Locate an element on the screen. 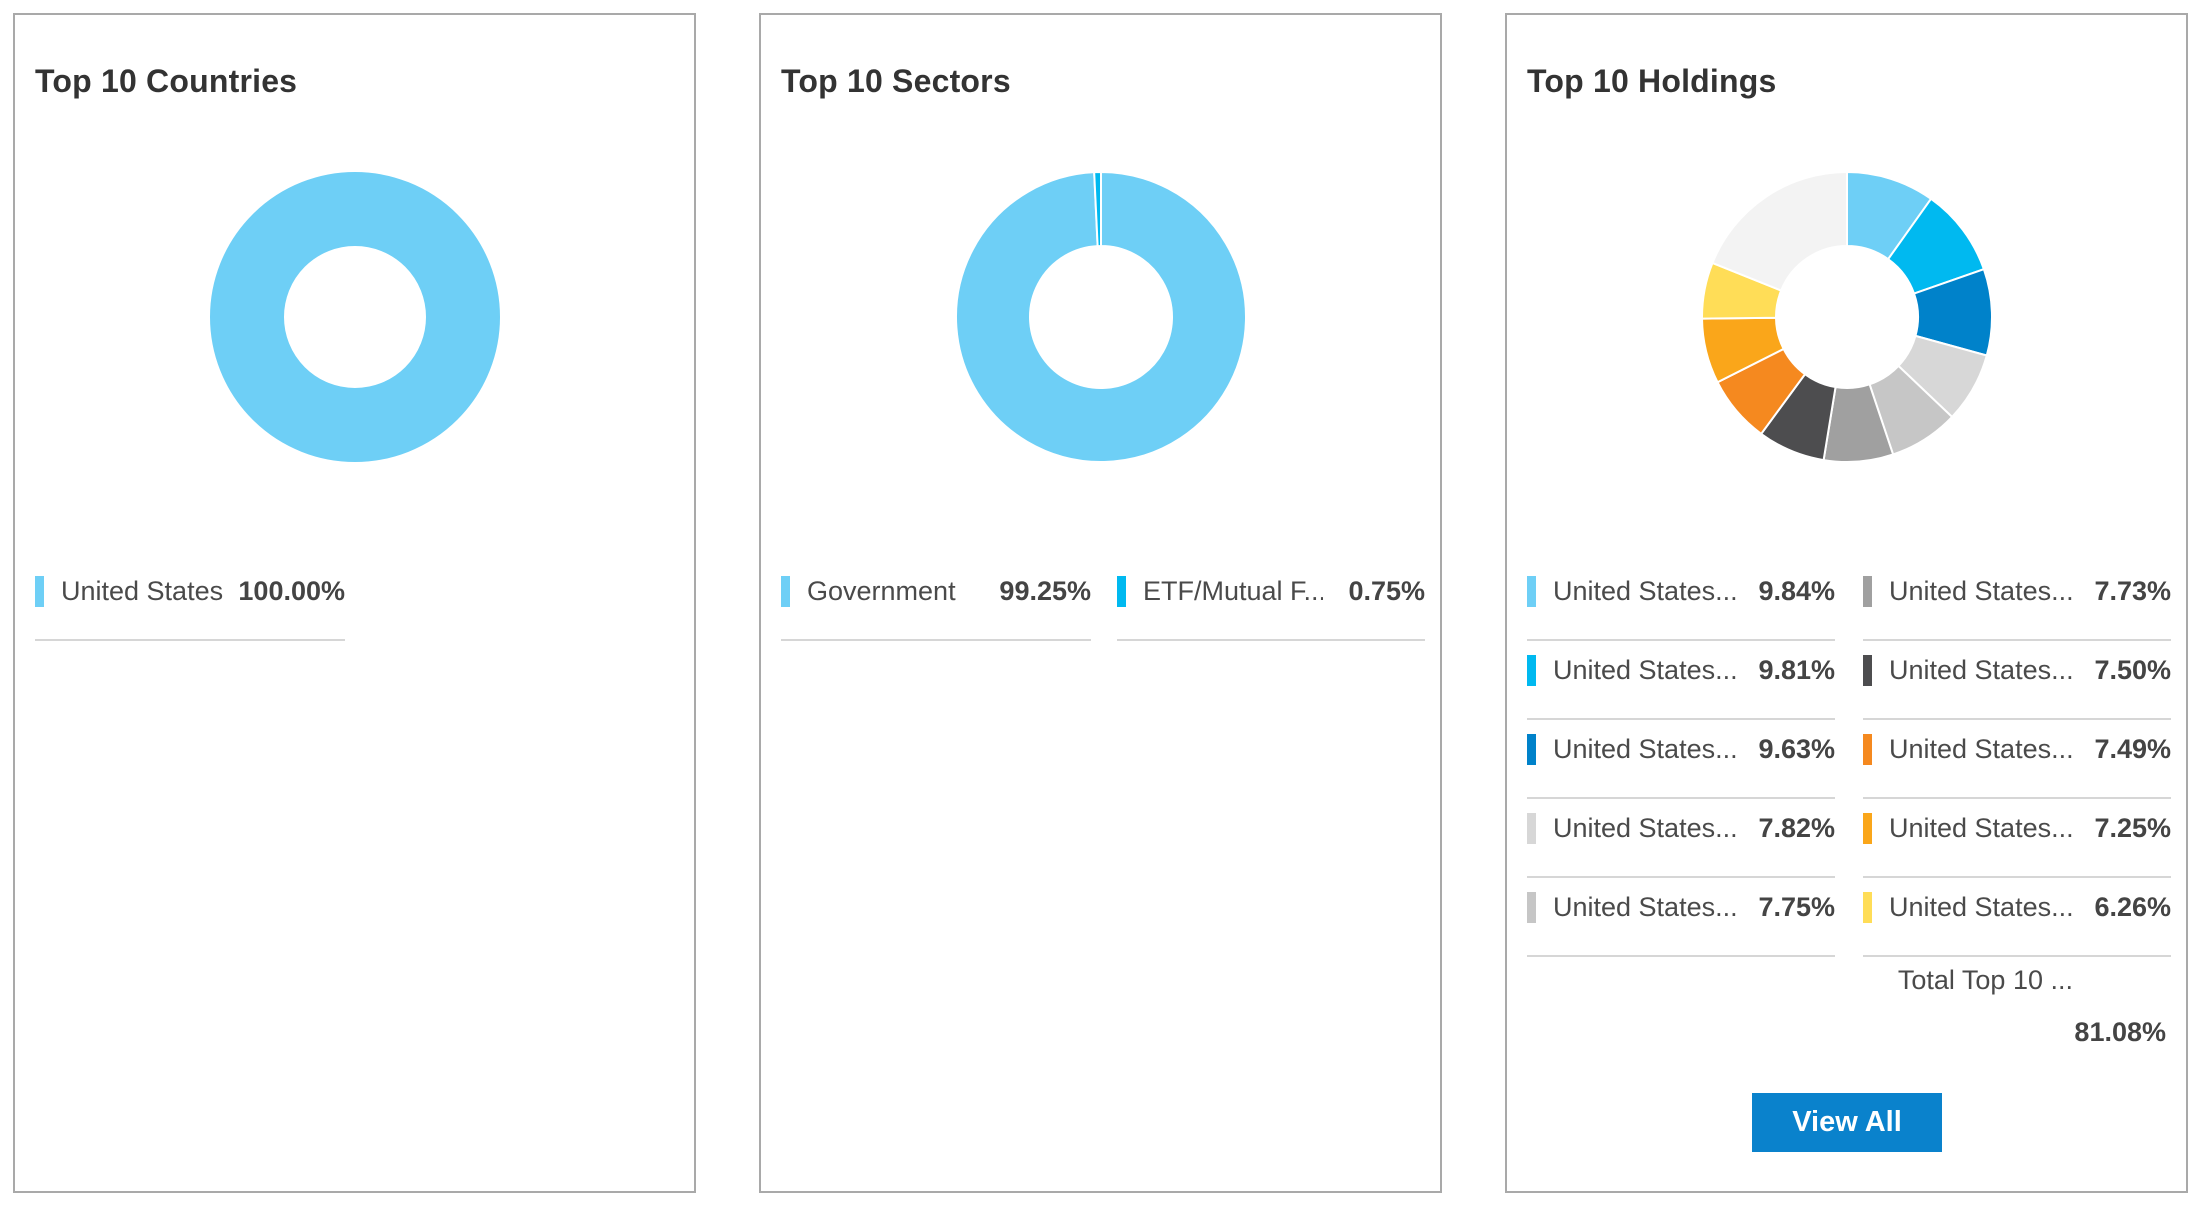 The height and width of the screenshot is (1207, 2202). legend-value: 100.00% is located at coordinates (291, 591).